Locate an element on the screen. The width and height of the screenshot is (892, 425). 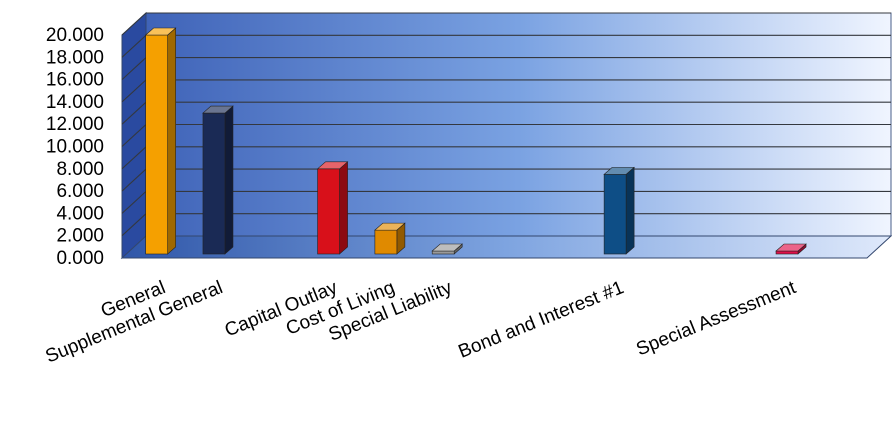
bar-cost-of-living is located at coordinates (390, 238).